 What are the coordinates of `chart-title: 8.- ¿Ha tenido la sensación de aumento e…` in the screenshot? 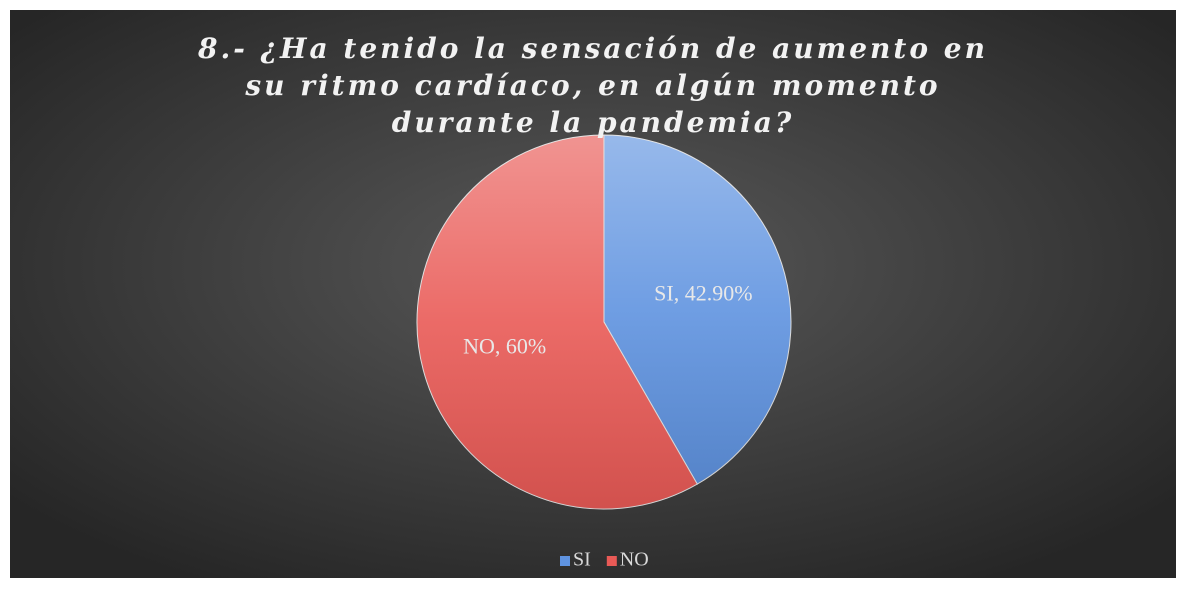 It's located at (593, 85).